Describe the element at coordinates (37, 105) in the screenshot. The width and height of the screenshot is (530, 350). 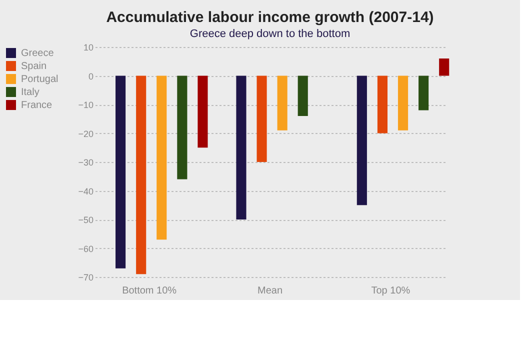
I see `legend-label: France` at that location.